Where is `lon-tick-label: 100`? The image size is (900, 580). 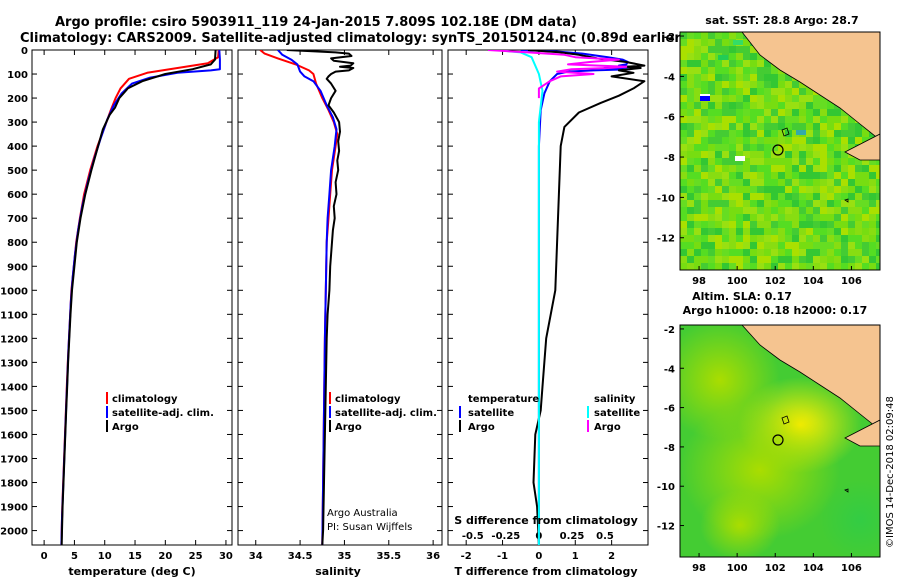 lon-tick-label: 100 is located at coordinates (737, 281).